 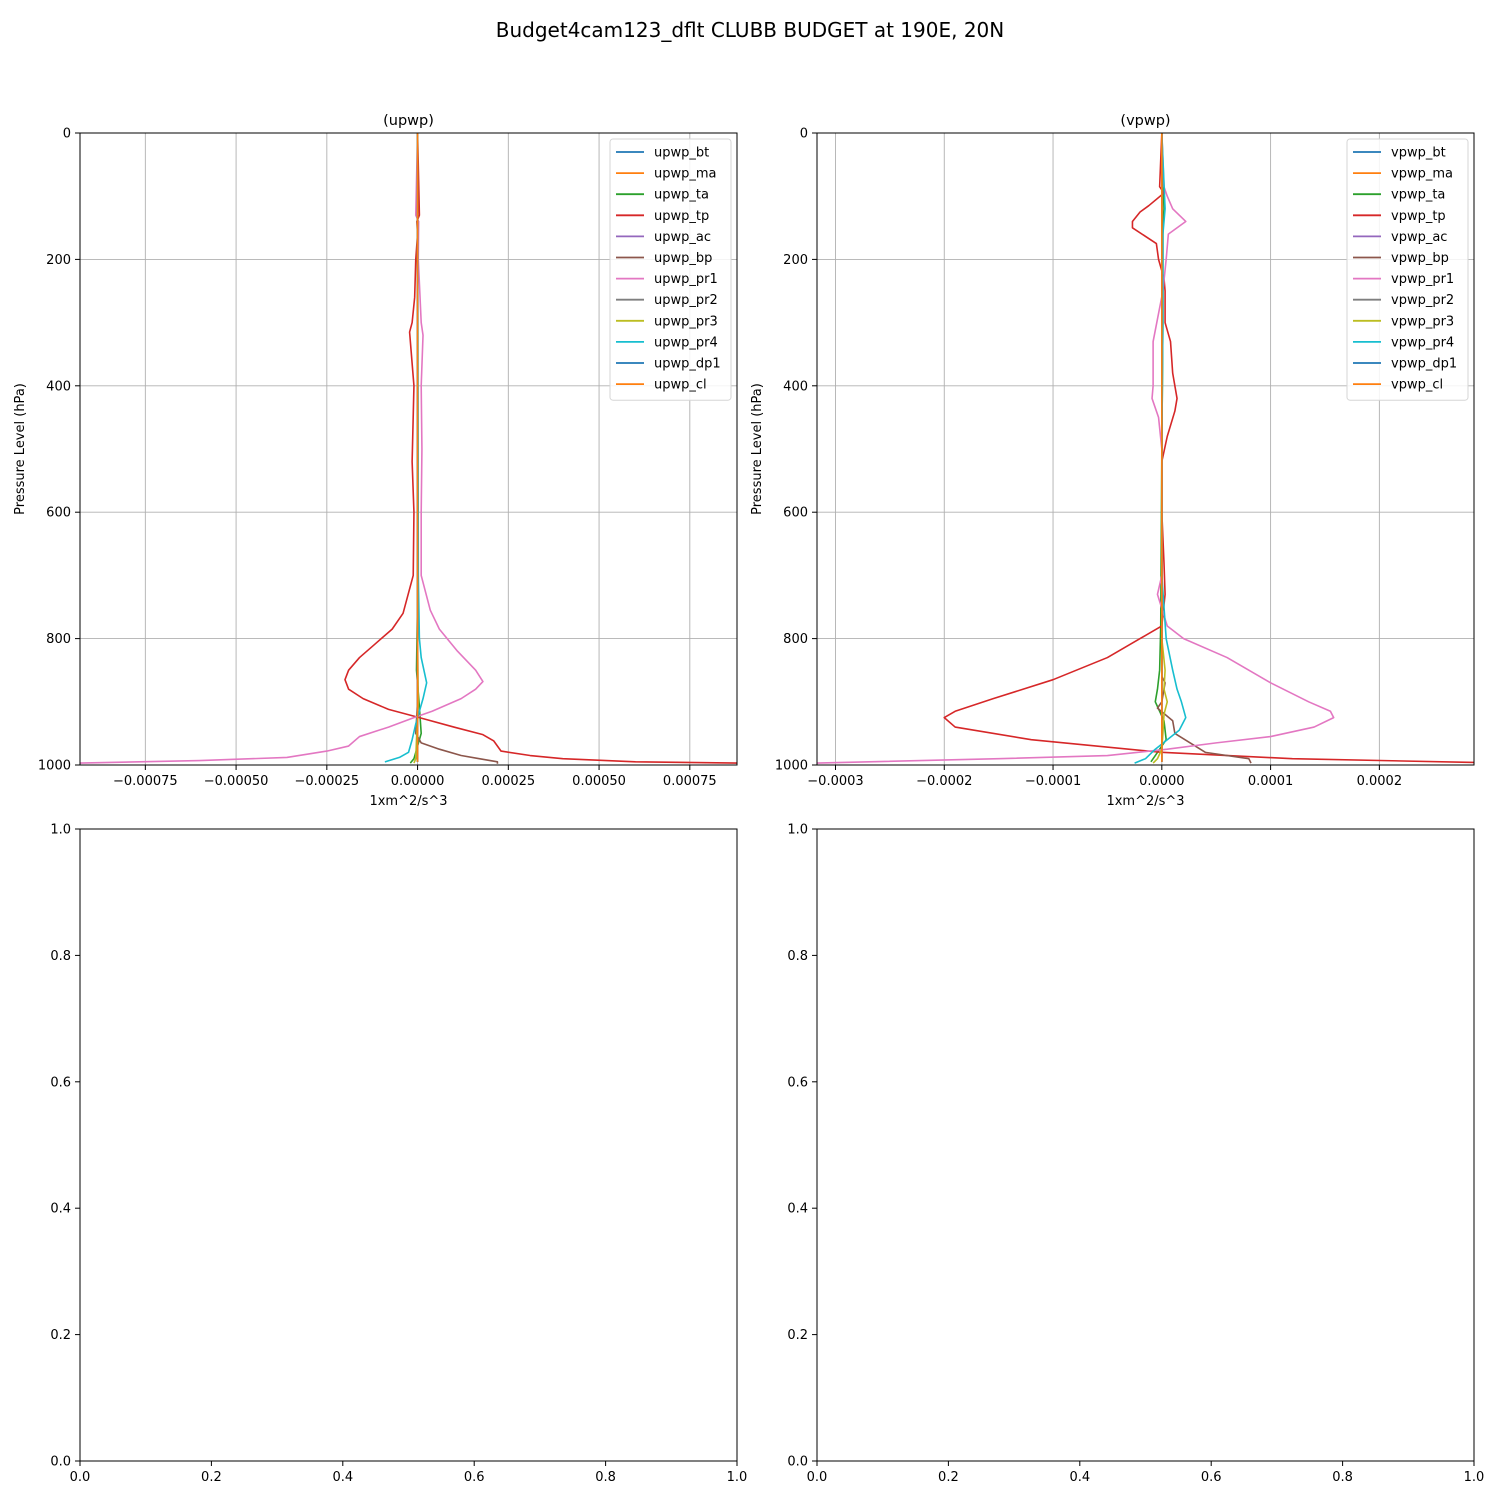 What do you see at coordinates (1420, 258) in the screenshot?
I see `legend-label: vpwp_bp` at bounding box center [1420, 258].